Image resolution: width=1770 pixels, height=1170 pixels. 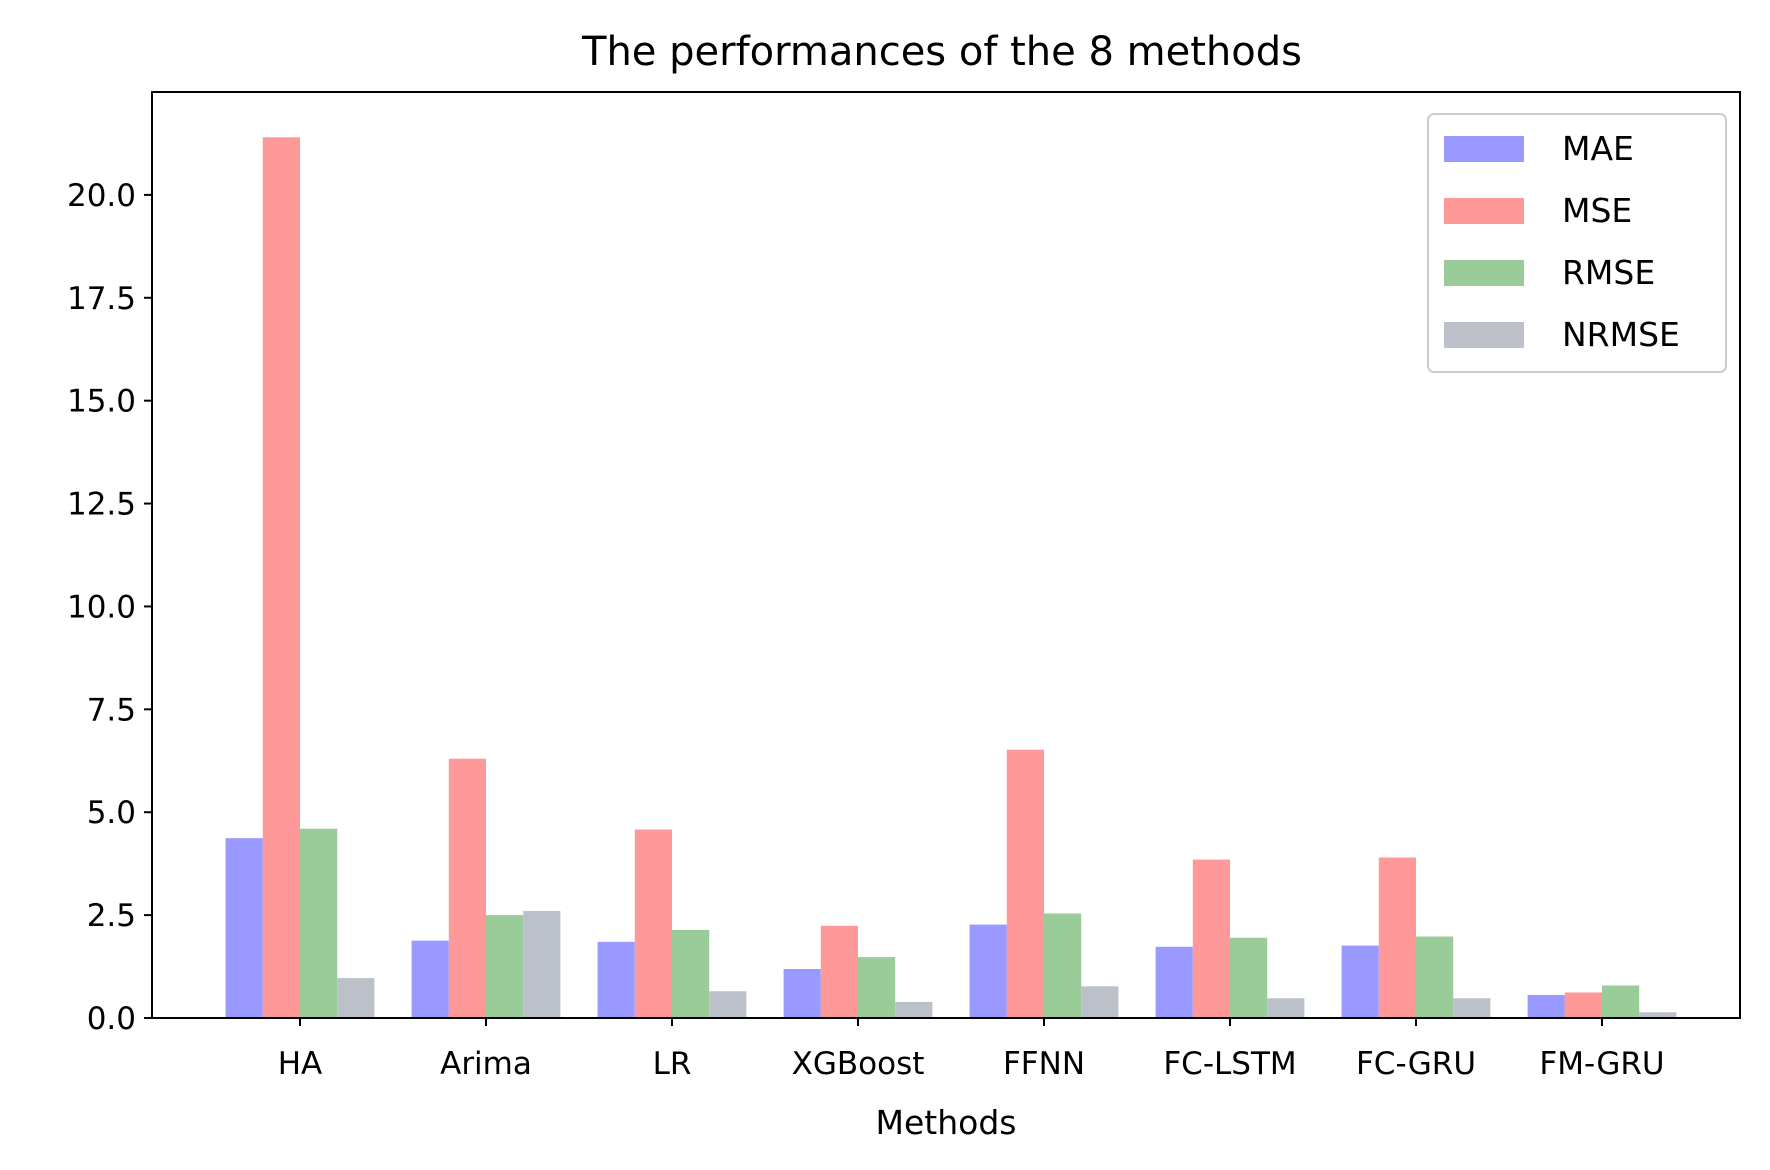 I want to click on bar-mae-lr, so click(x=616, y=979).